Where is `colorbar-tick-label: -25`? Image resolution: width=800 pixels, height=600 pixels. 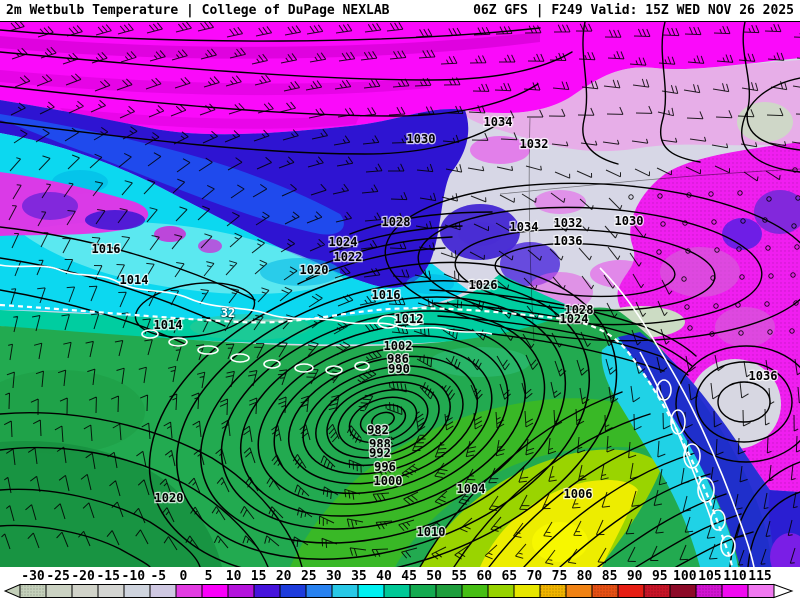 colorbar-tick-label: -25 is located at coordinates (57, 576).